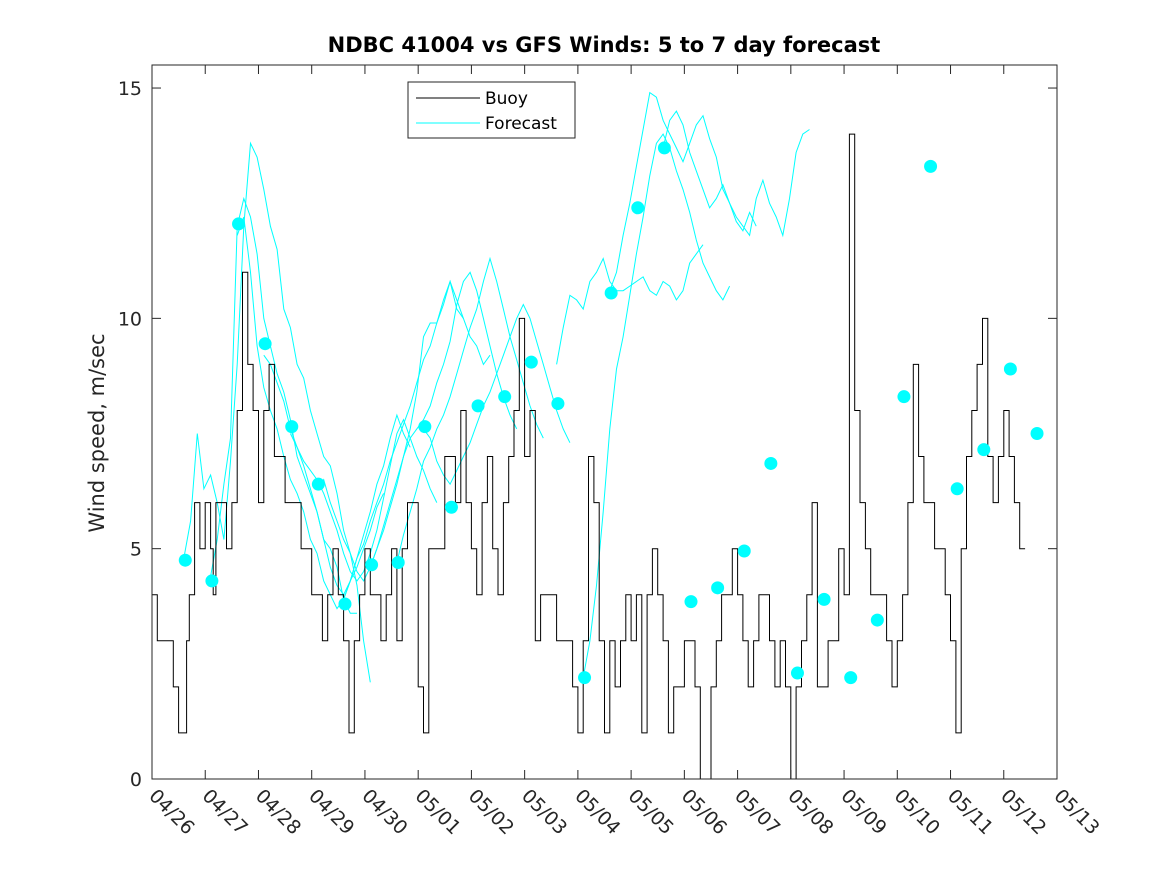  I want to click on legend-box, so click(491, 110).